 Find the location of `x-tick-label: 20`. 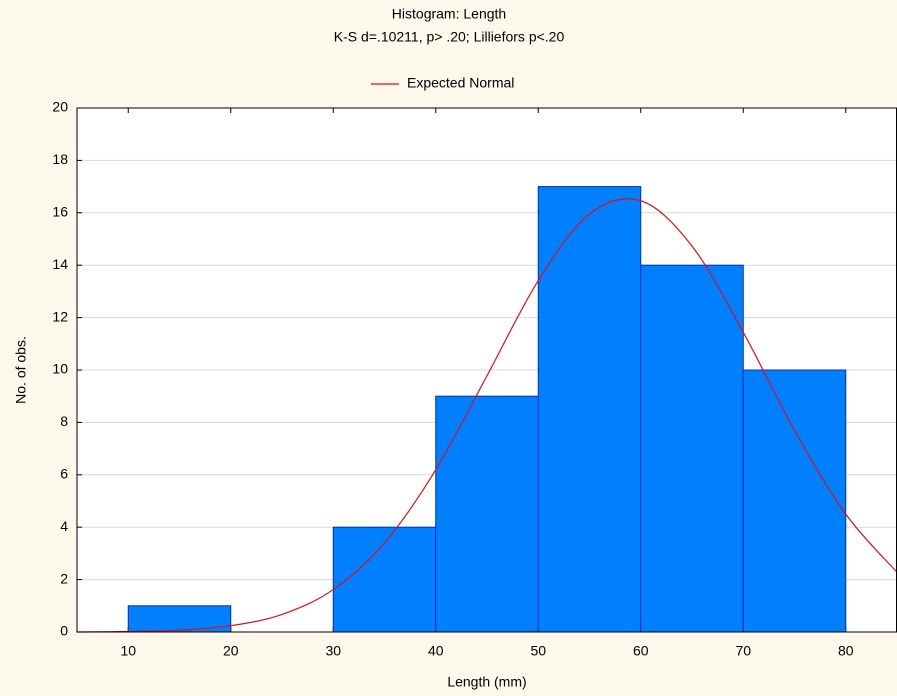

x-tick-label: 20 is located at coordinates (231, 651).